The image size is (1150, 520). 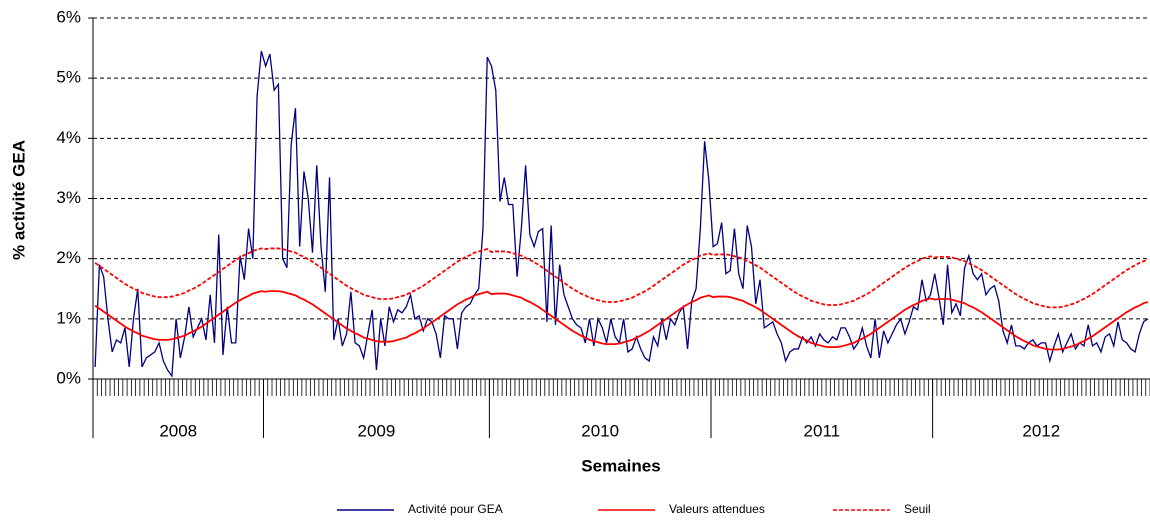 I want to click on y-tick-label: 1%, so click(x=68, y=317).